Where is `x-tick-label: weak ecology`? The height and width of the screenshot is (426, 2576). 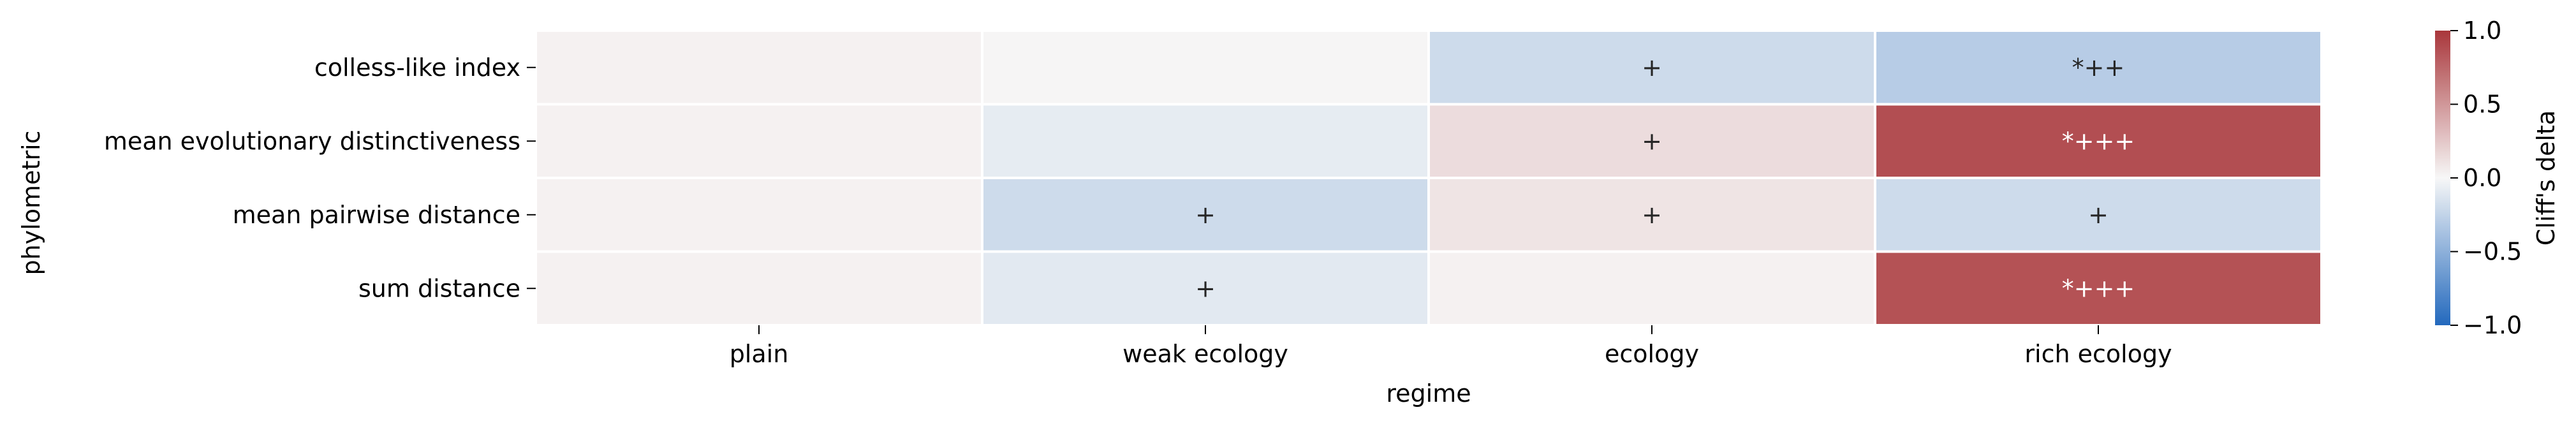 x-tick-label: weak ecology is located at coordinates (1205, 354).